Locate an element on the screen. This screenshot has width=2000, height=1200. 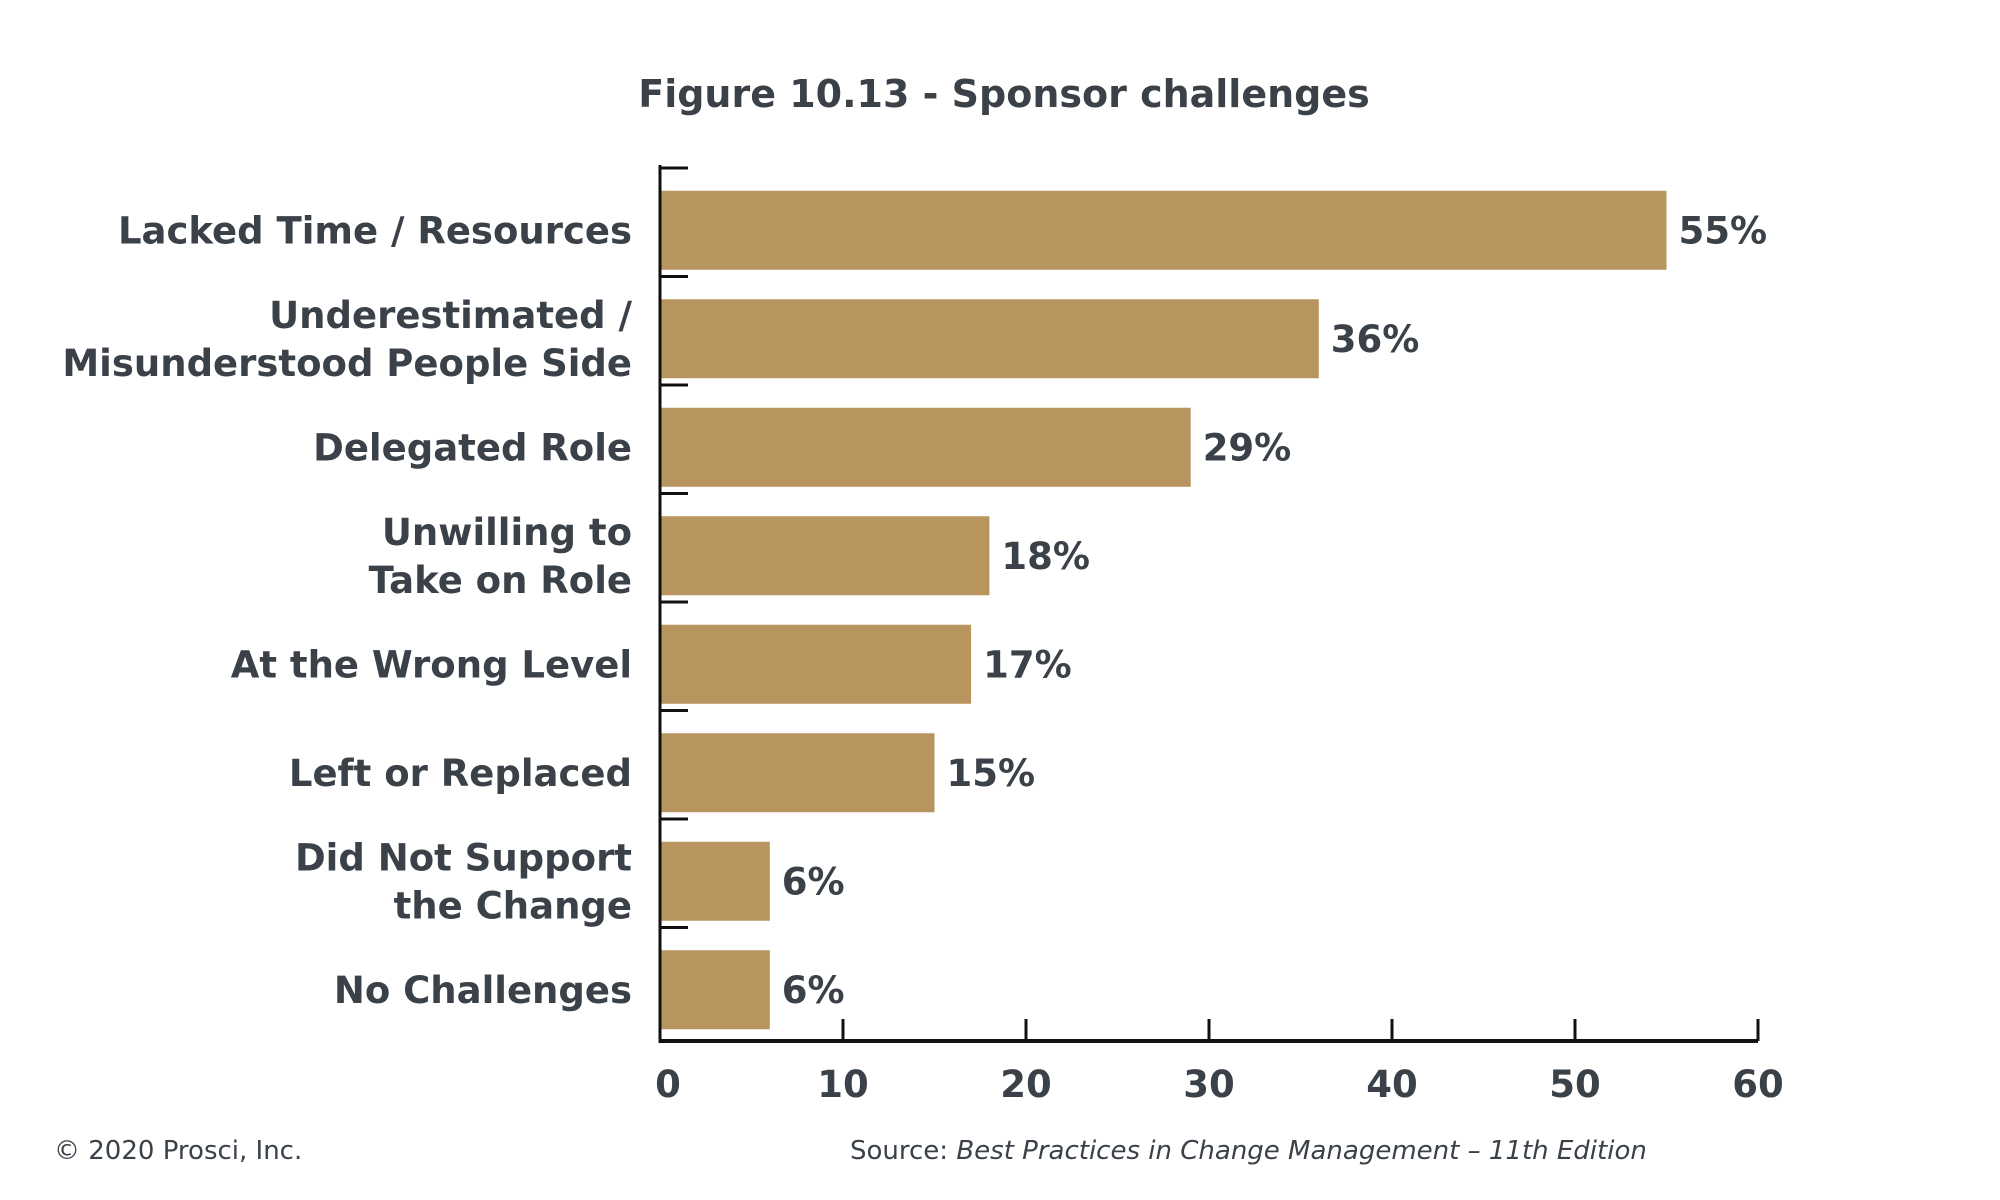
chart-title: Figure 10.13 - Sponsor challenges is located at coordinates (1004, 94).